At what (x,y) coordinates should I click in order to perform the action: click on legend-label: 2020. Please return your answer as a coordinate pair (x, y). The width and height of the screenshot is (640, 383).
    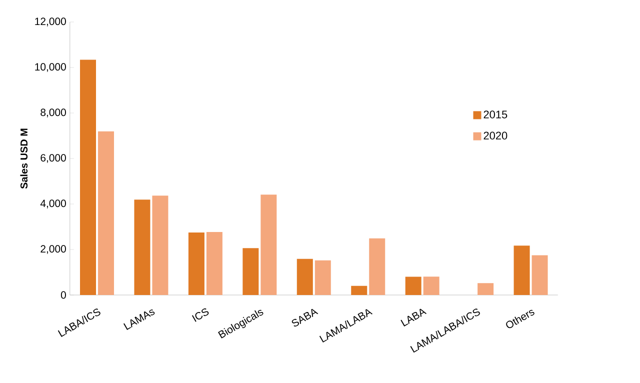
    Looking at the image, I should click on (496, 136).